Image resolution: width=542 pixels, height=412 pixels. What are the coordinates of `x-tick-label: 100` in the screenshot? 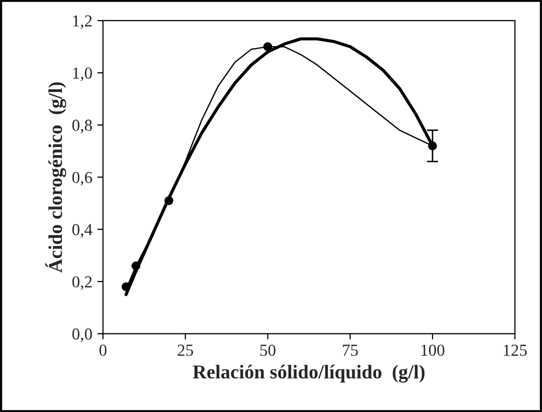 It's located at (432, 350).